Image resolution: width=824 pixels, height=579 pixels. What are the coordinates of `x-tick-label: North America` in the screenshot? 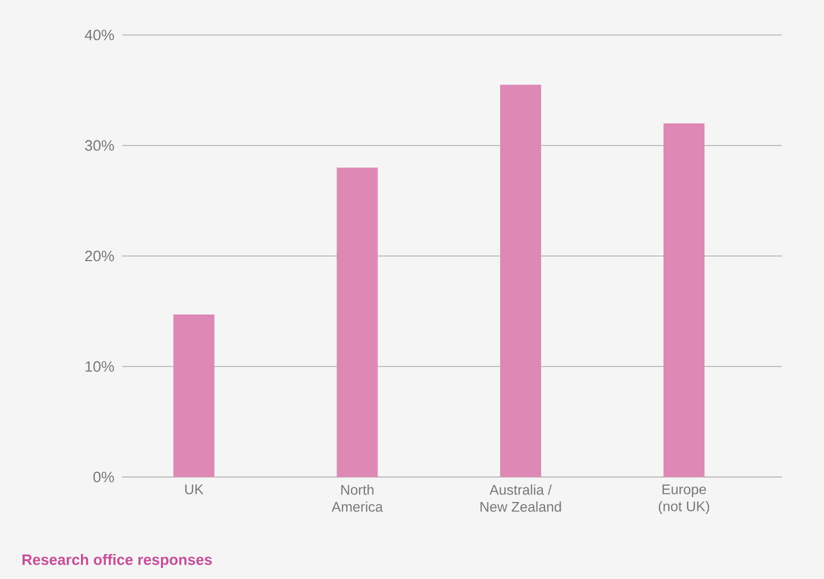 It's located at (357, 498).